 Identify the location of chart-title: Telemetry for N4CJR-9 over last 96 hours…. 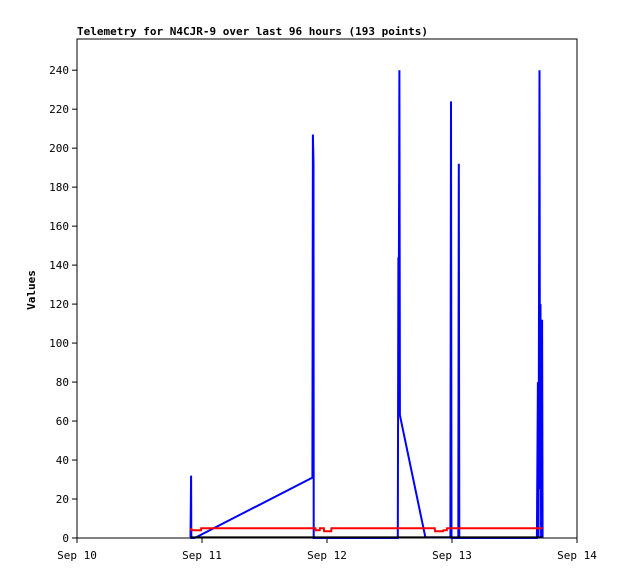
(252, 31).